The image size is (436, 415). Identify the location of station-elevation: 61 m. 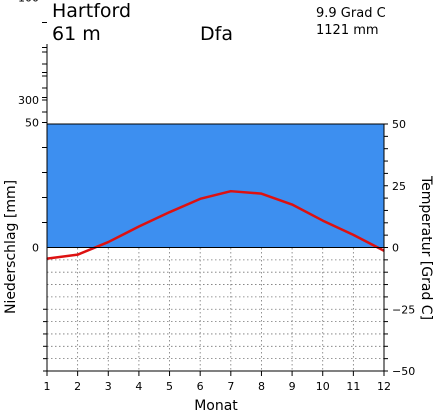
(76, 34).